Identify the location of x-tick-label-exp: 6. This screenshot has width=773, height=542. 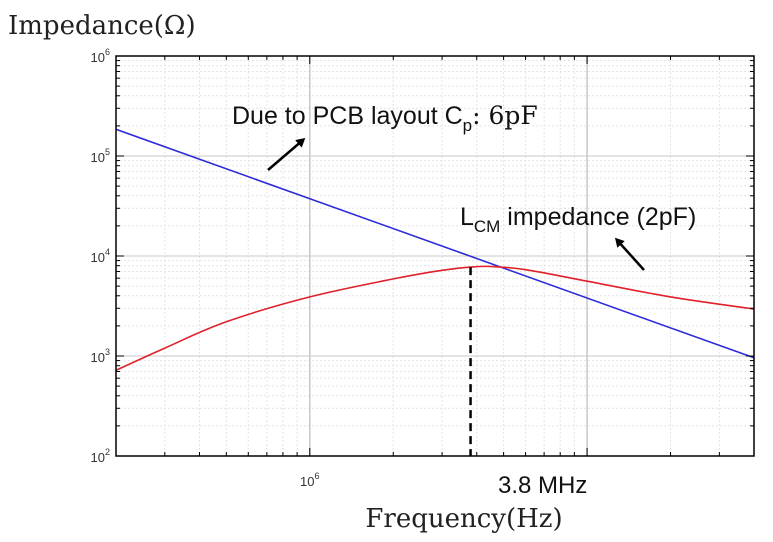
(317, 476).